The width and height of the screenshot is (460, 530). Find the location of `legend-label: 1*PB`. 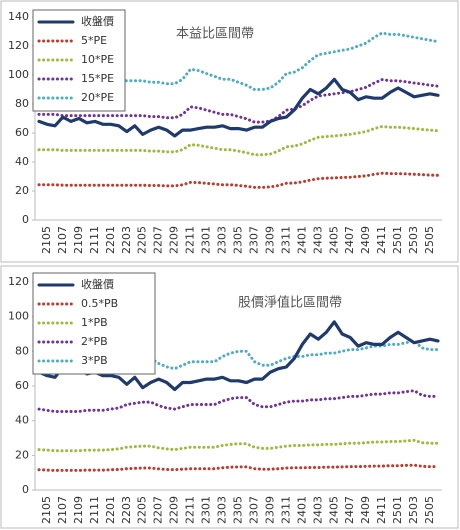

legend-label: 1*PB is located at coordinates (94, 322).